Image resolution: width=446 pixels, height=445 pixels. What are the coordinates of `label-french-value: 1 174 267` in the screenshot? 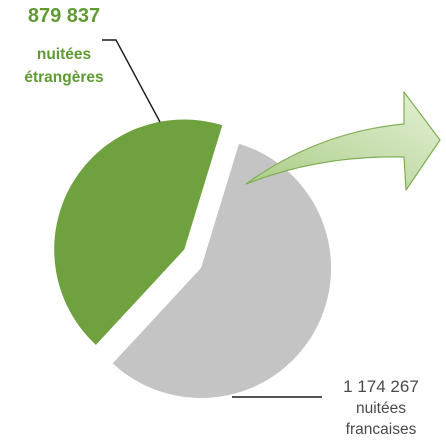 It's located at (381, 386).